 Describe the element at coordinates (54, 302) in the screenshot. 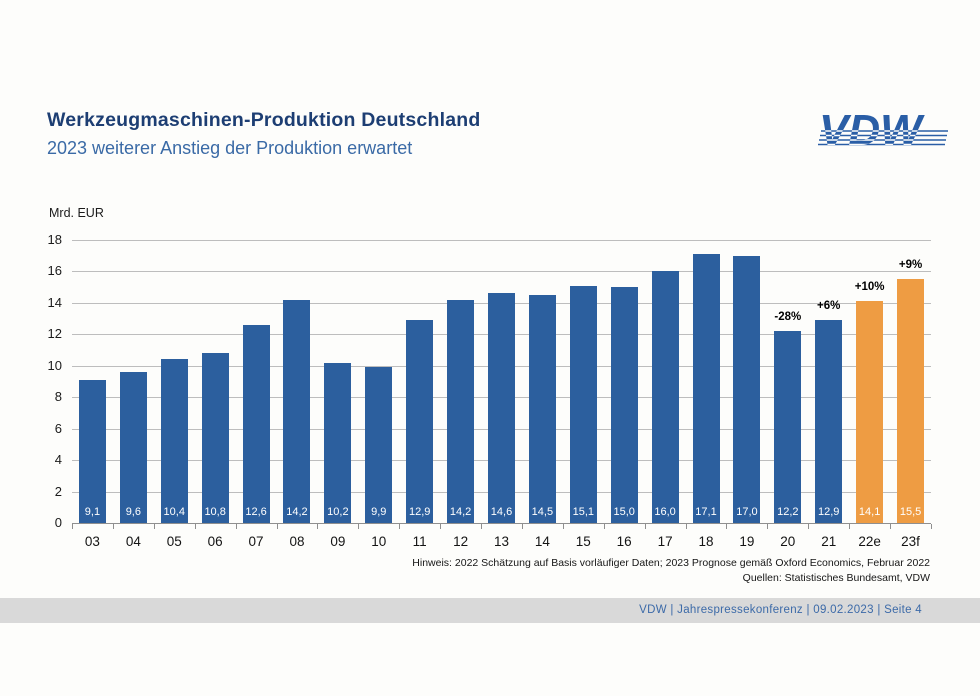

I see `y-tick-label: 14` at that location.